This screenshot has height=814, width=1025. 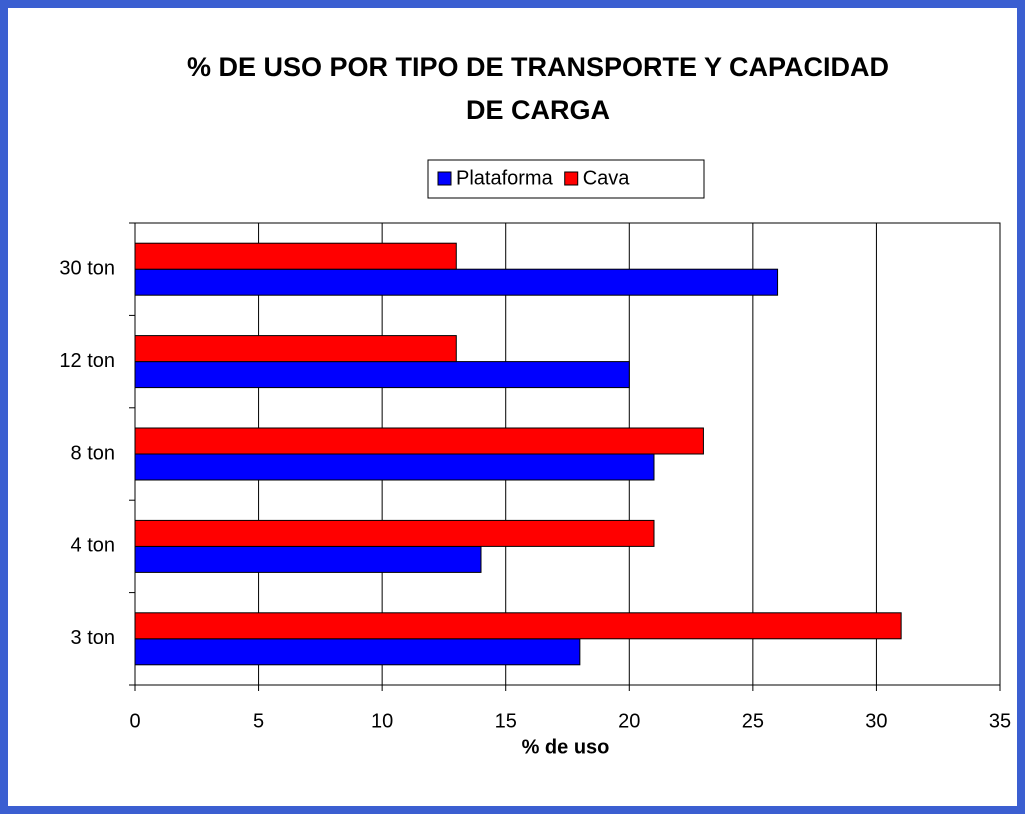 What do you see at coordinates (93, 453) in the screenshot?
I see `y-tick-label: 8 ton` at bounding box center [93, 453].